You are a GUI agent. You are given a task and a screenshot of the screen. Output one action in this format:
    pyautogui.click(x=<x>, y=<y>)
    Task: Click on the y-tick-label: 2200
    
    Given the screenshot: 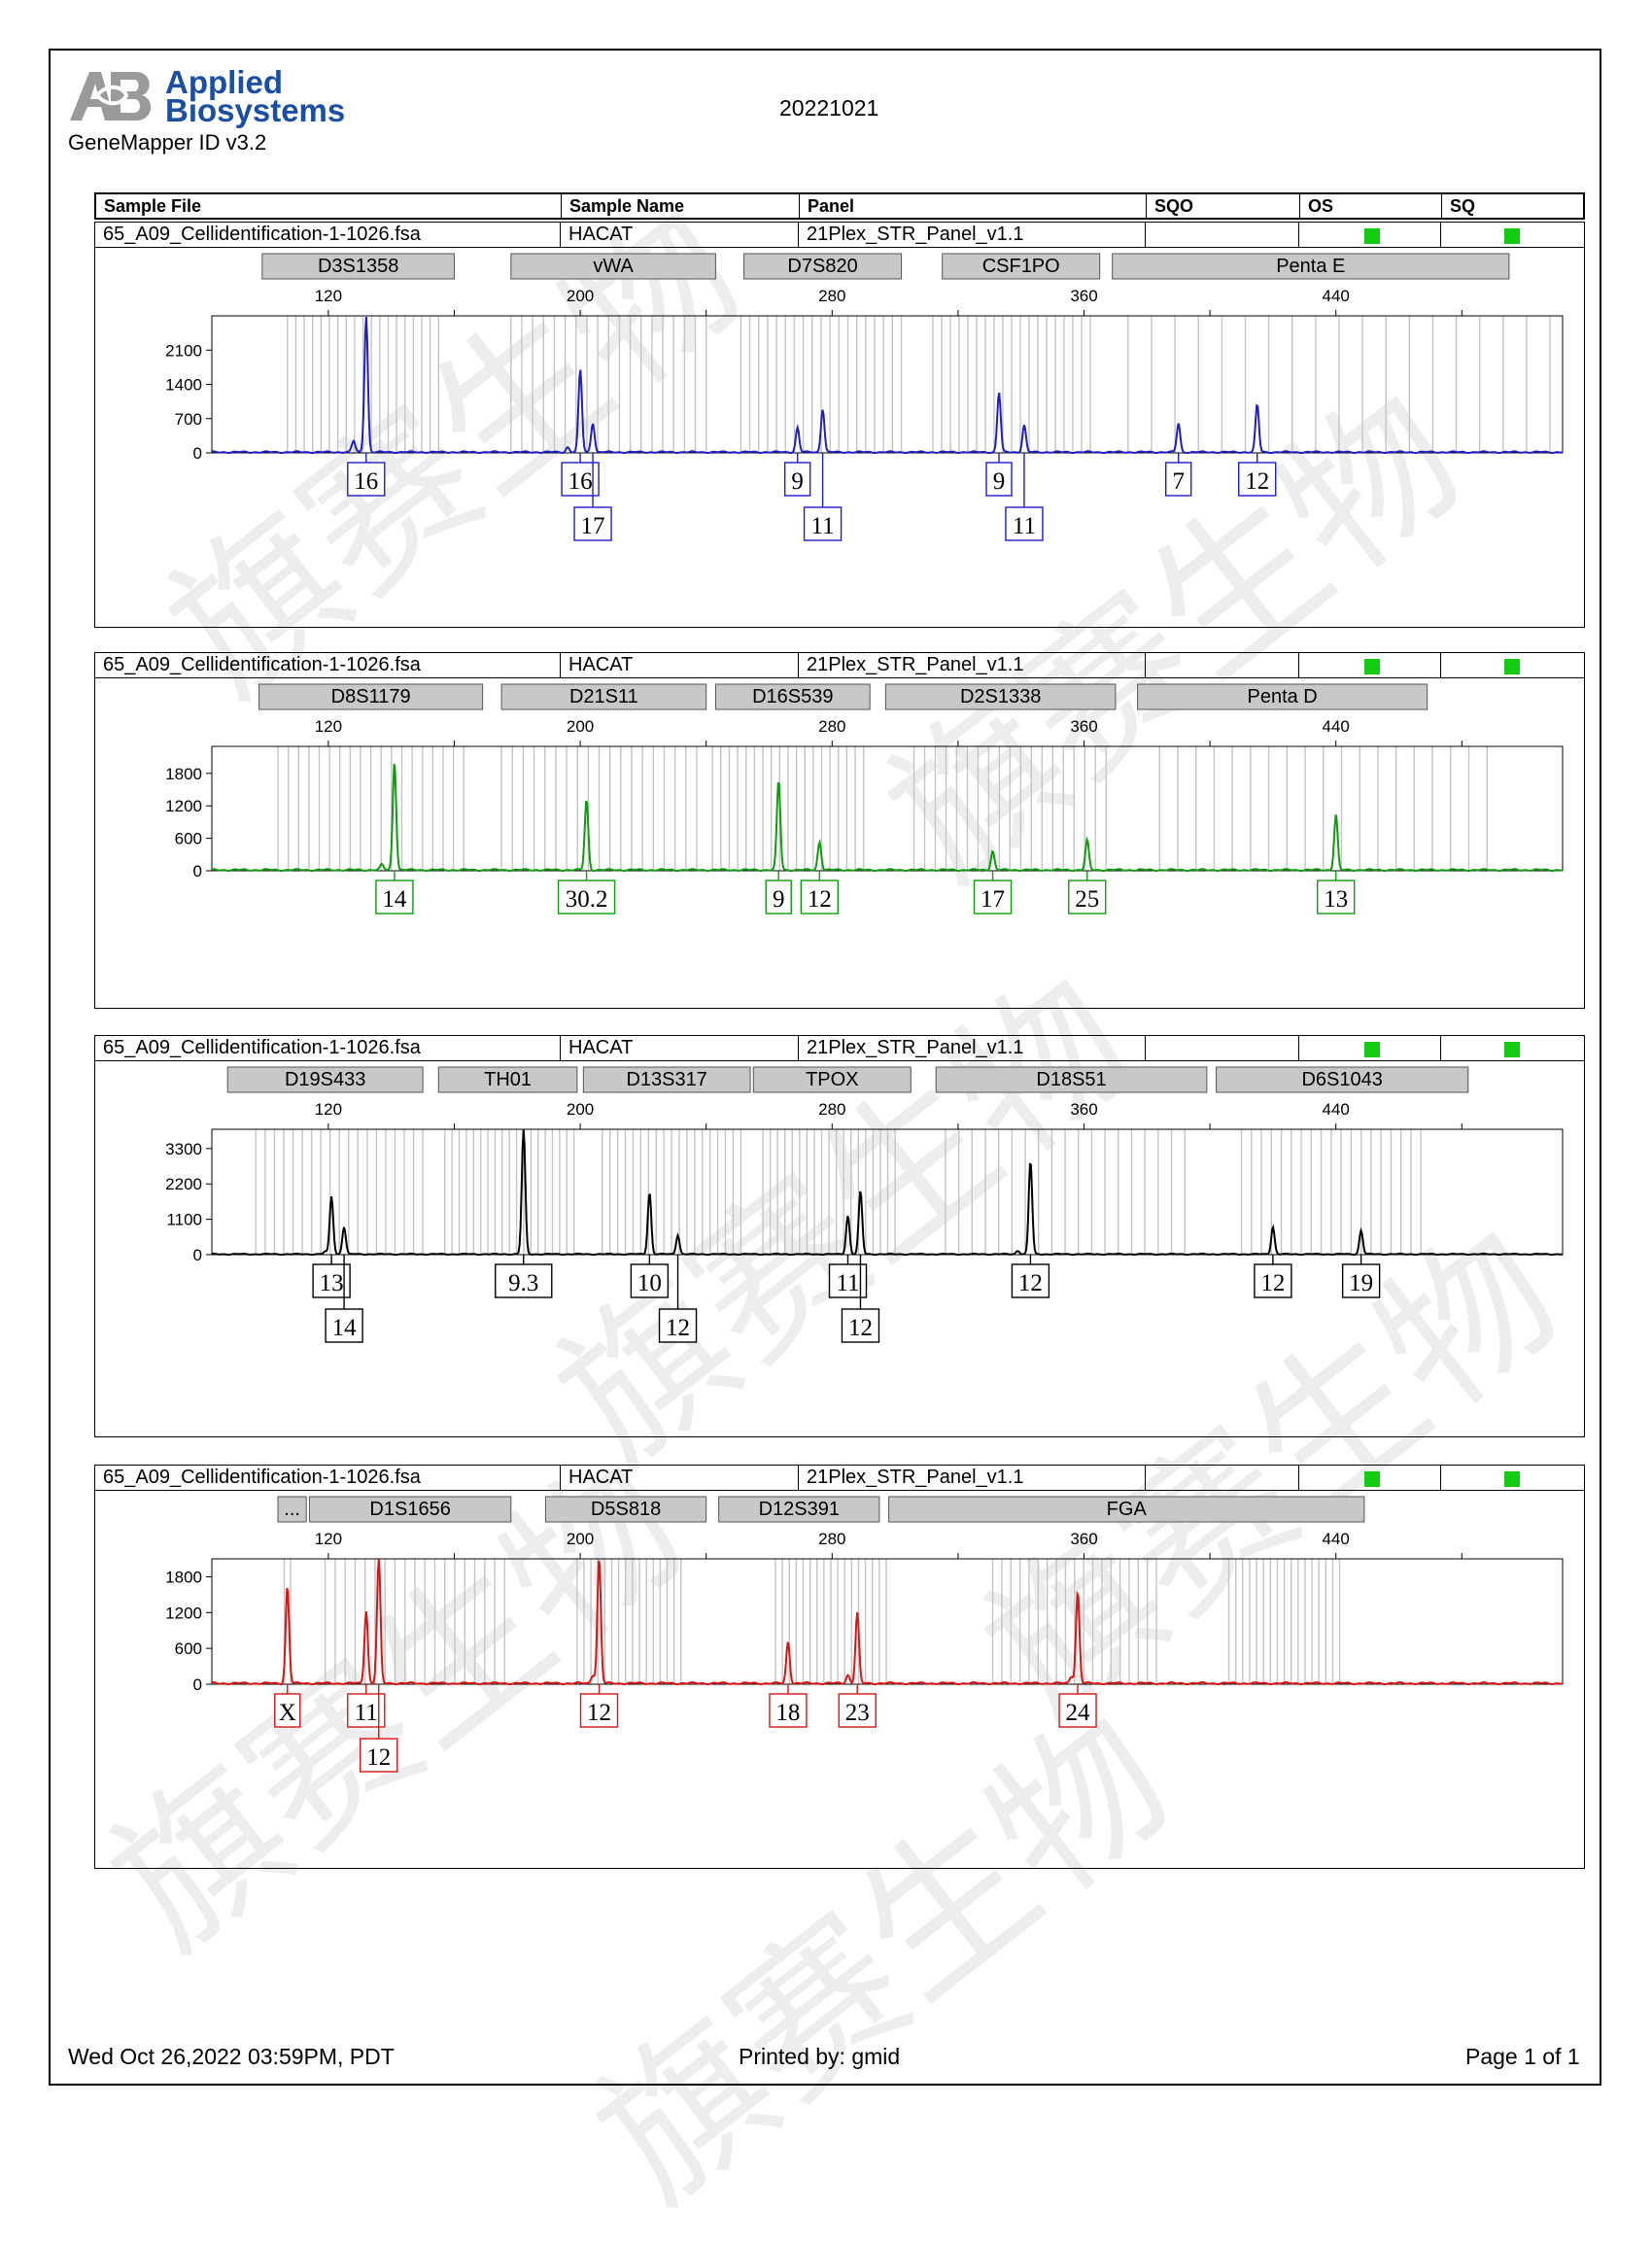 What is the action you would take?
    pyautogui.click(x=184, y=1184)
    